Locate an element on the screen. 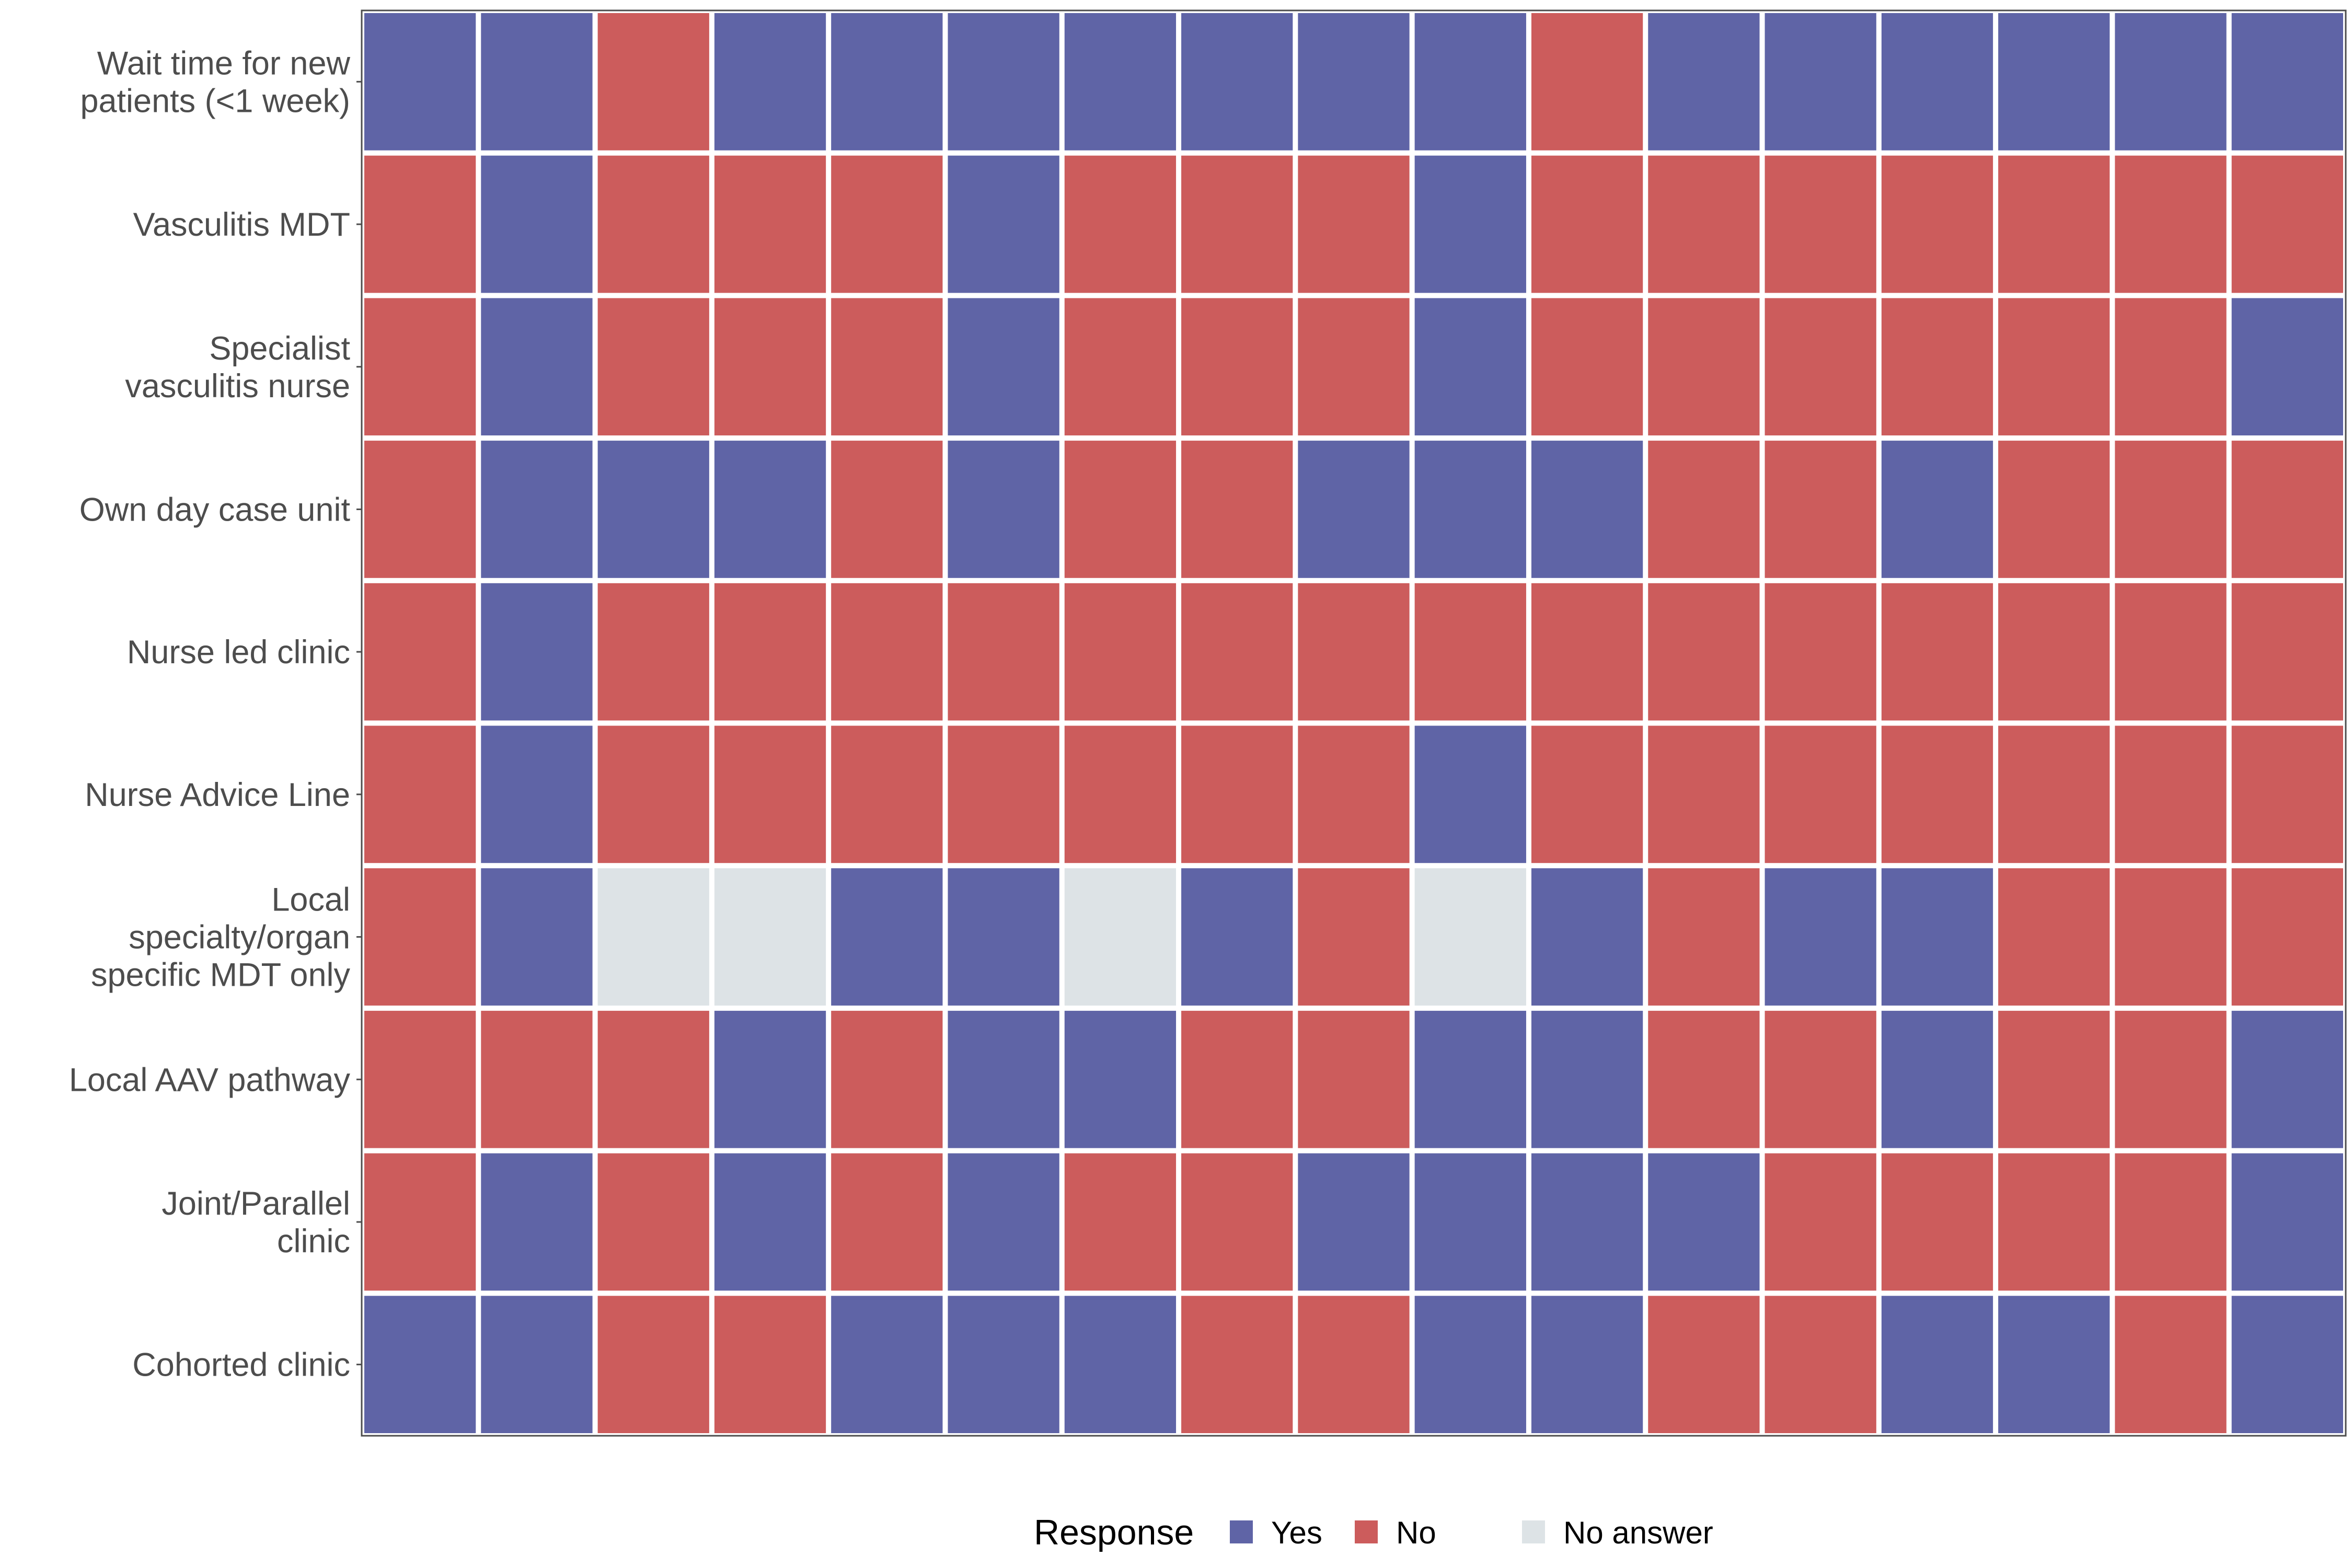  y-tick-label: Local AAV pathway is located at coordinates (210, 1080).